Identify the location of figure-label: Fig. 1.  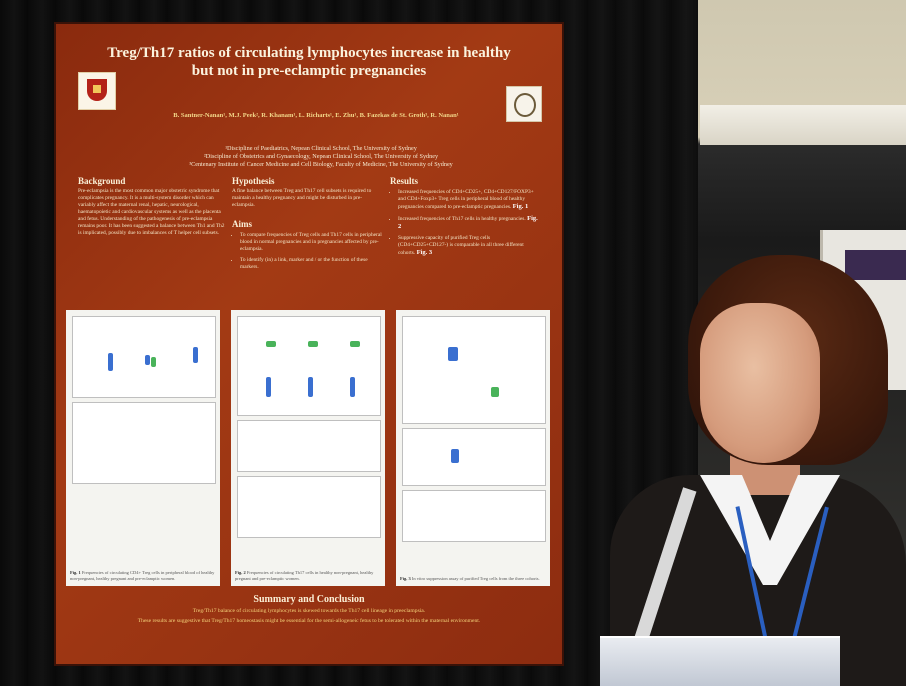
(75, 572).